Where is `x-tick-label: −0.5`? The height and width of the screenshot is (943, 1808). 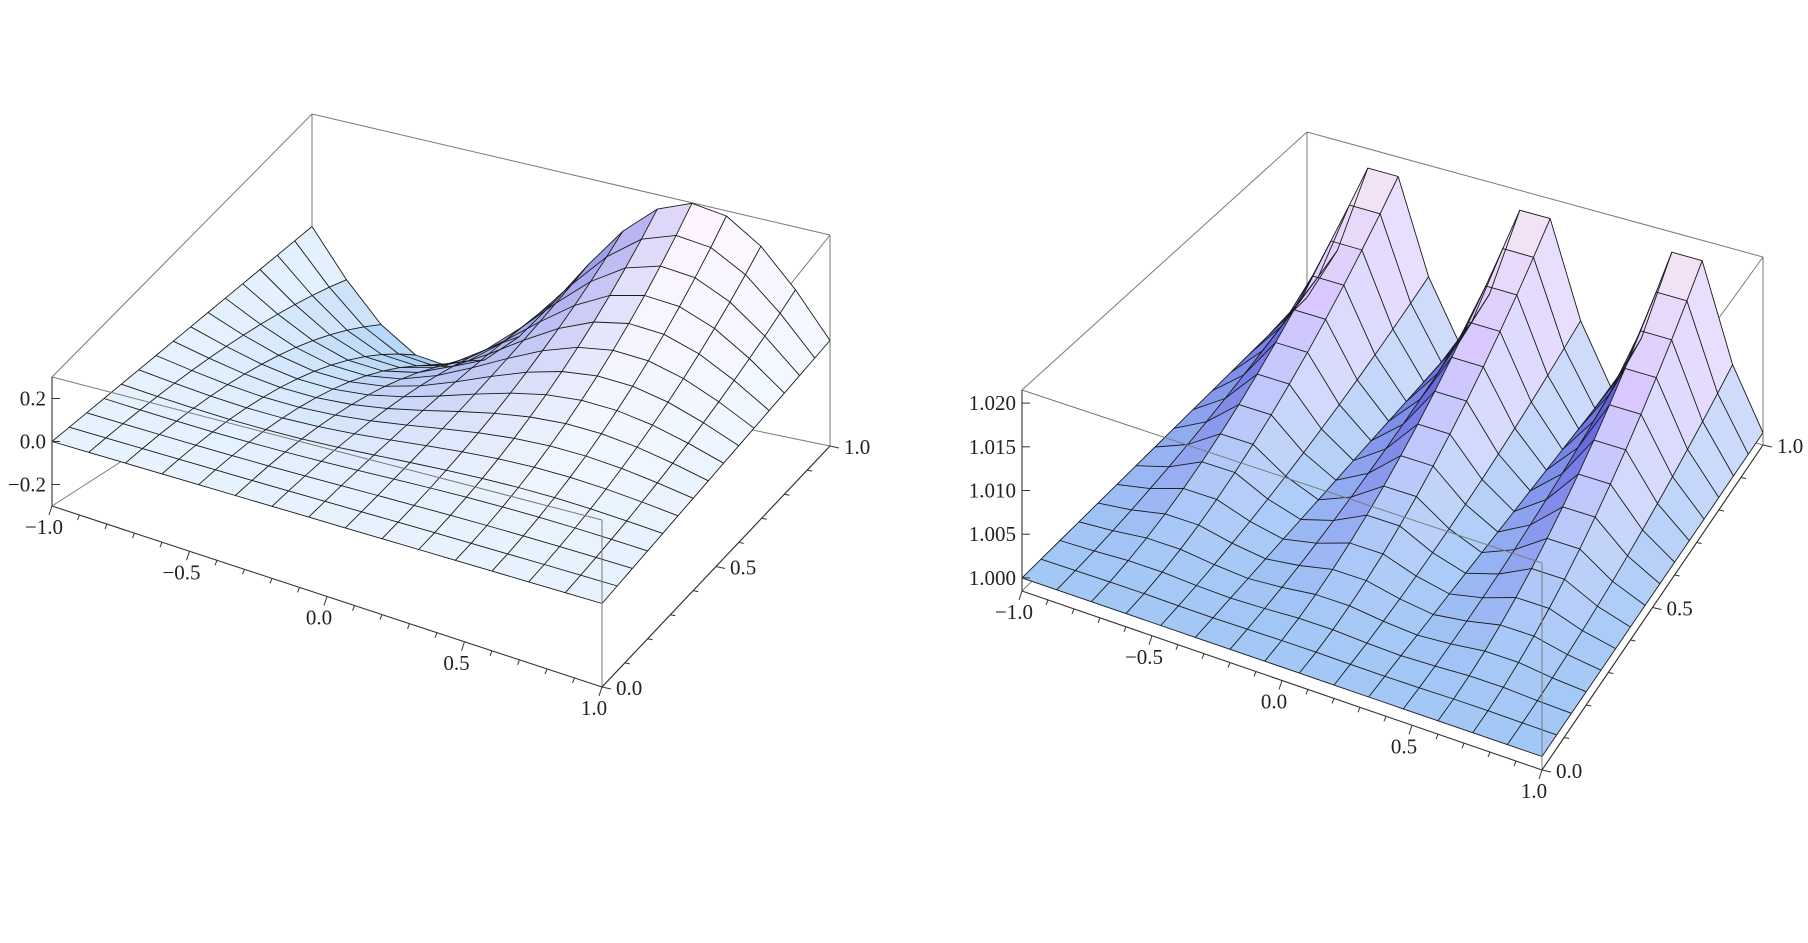 x-tick-label: −0.5 is located at coordinates (1144, 657).